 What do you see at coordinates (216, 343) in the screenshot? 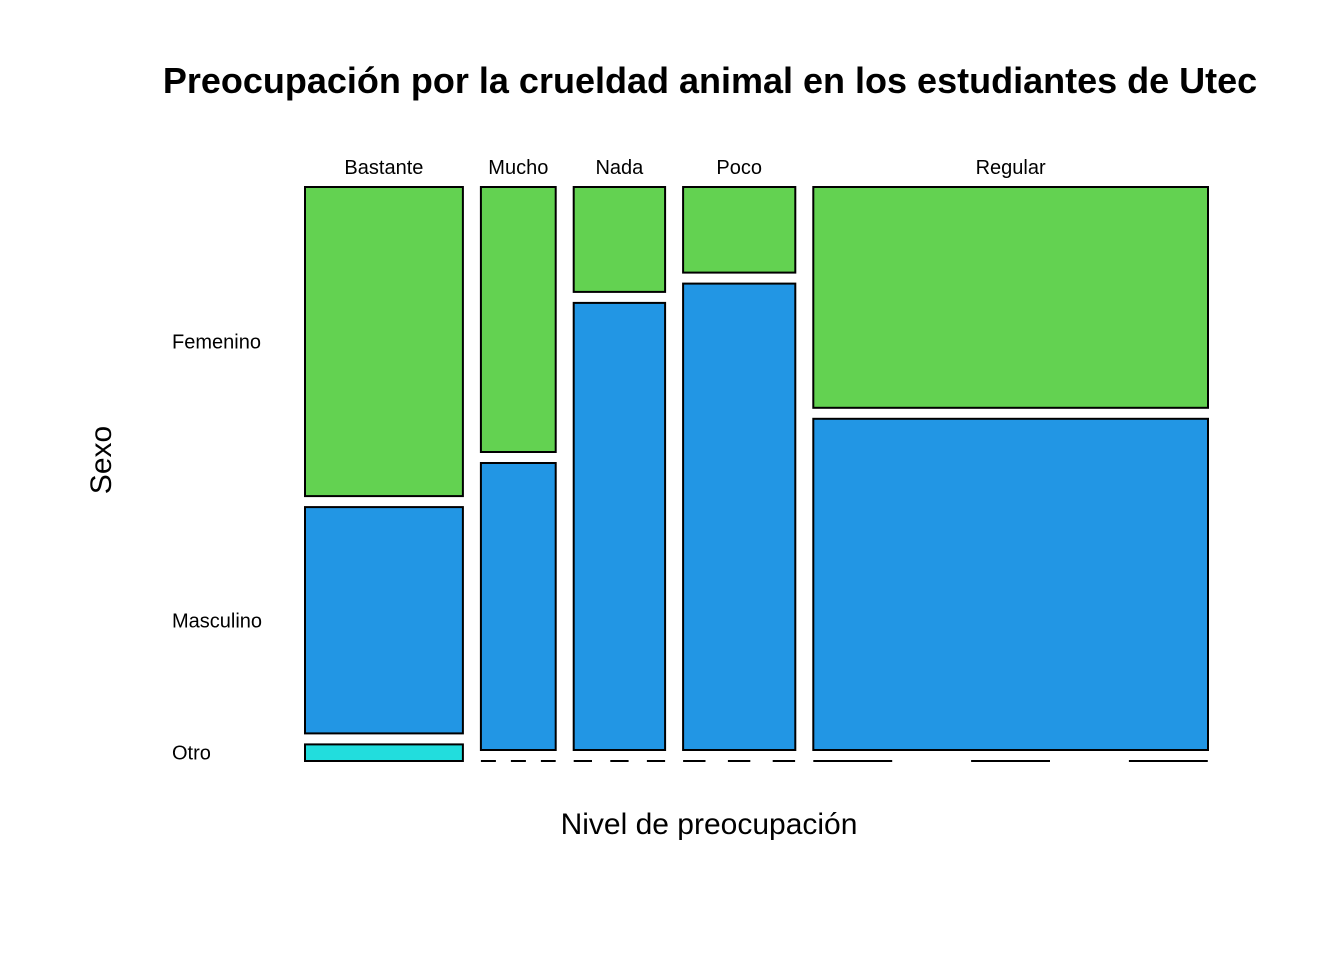
I see `y-label-femenino: Femenino` at bounding box center [216, 343].